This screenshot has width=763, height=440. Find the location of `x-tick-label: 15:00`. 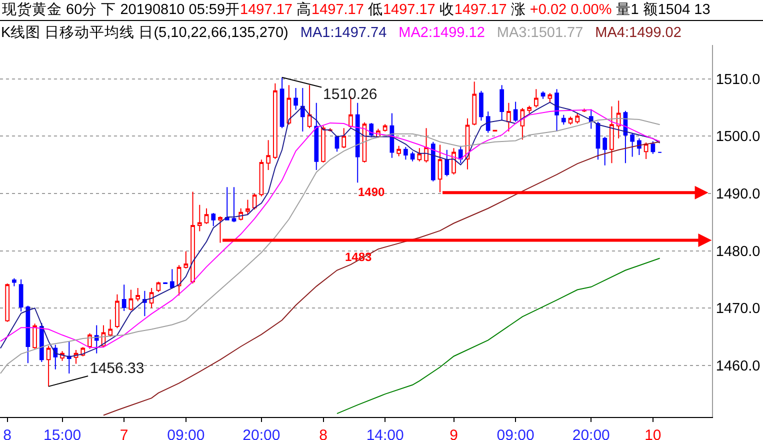

x-tick-label: 15:00 is located at coordinates (62, 433).